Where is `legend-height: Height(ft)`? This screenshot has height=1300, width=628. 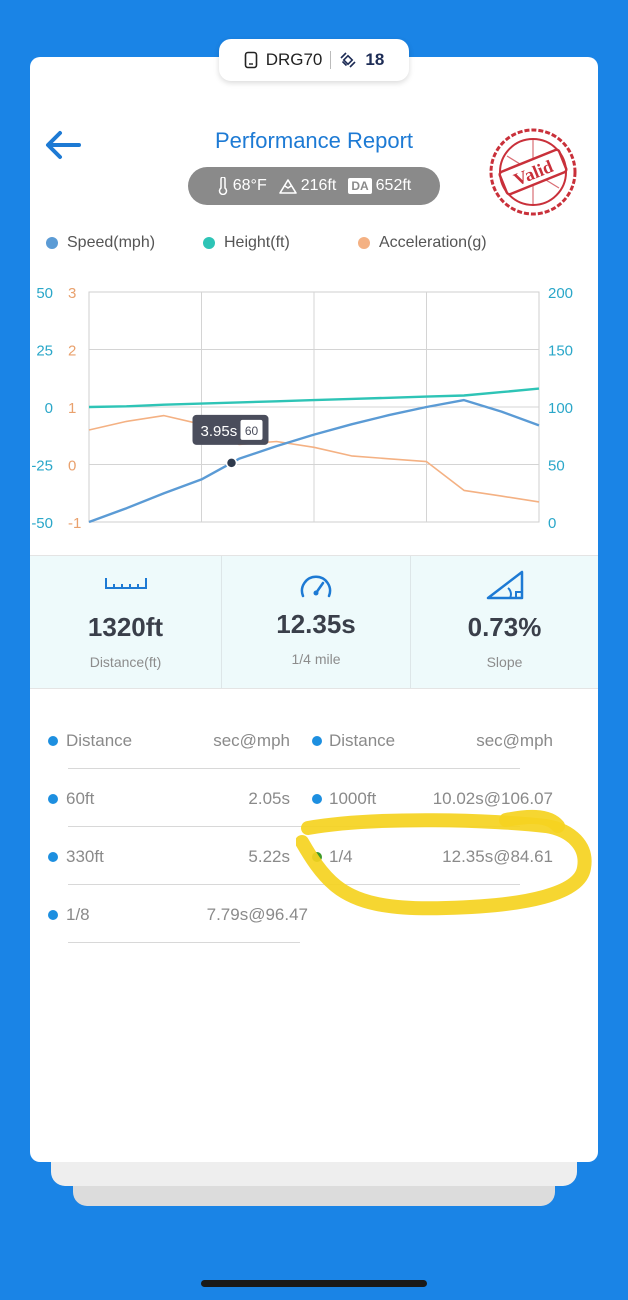 legend-height: Height(ft) is located at coordinates (280, 243).